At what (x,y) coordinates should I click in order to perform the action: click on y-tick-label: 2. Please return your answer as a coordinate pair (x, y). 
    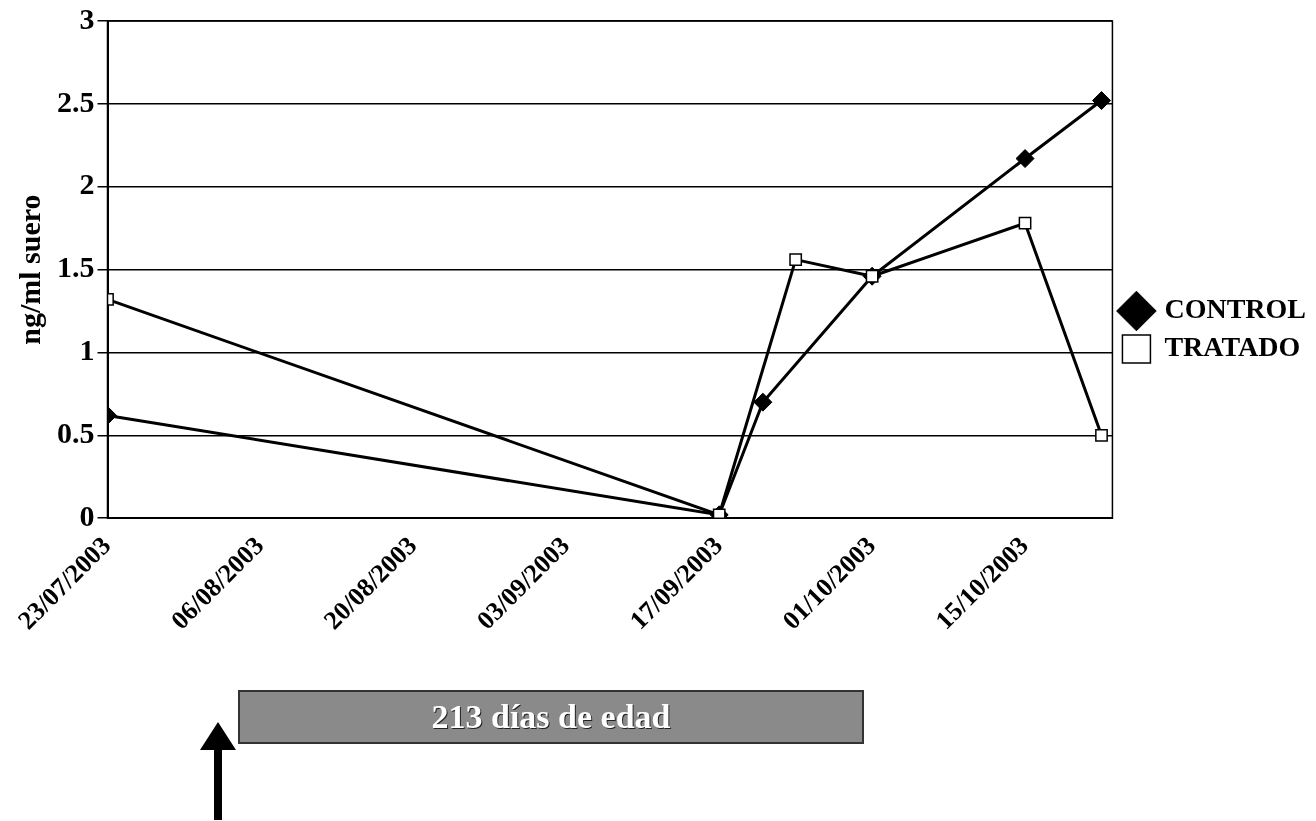
    Looking at the image, I should click on (87, 184).